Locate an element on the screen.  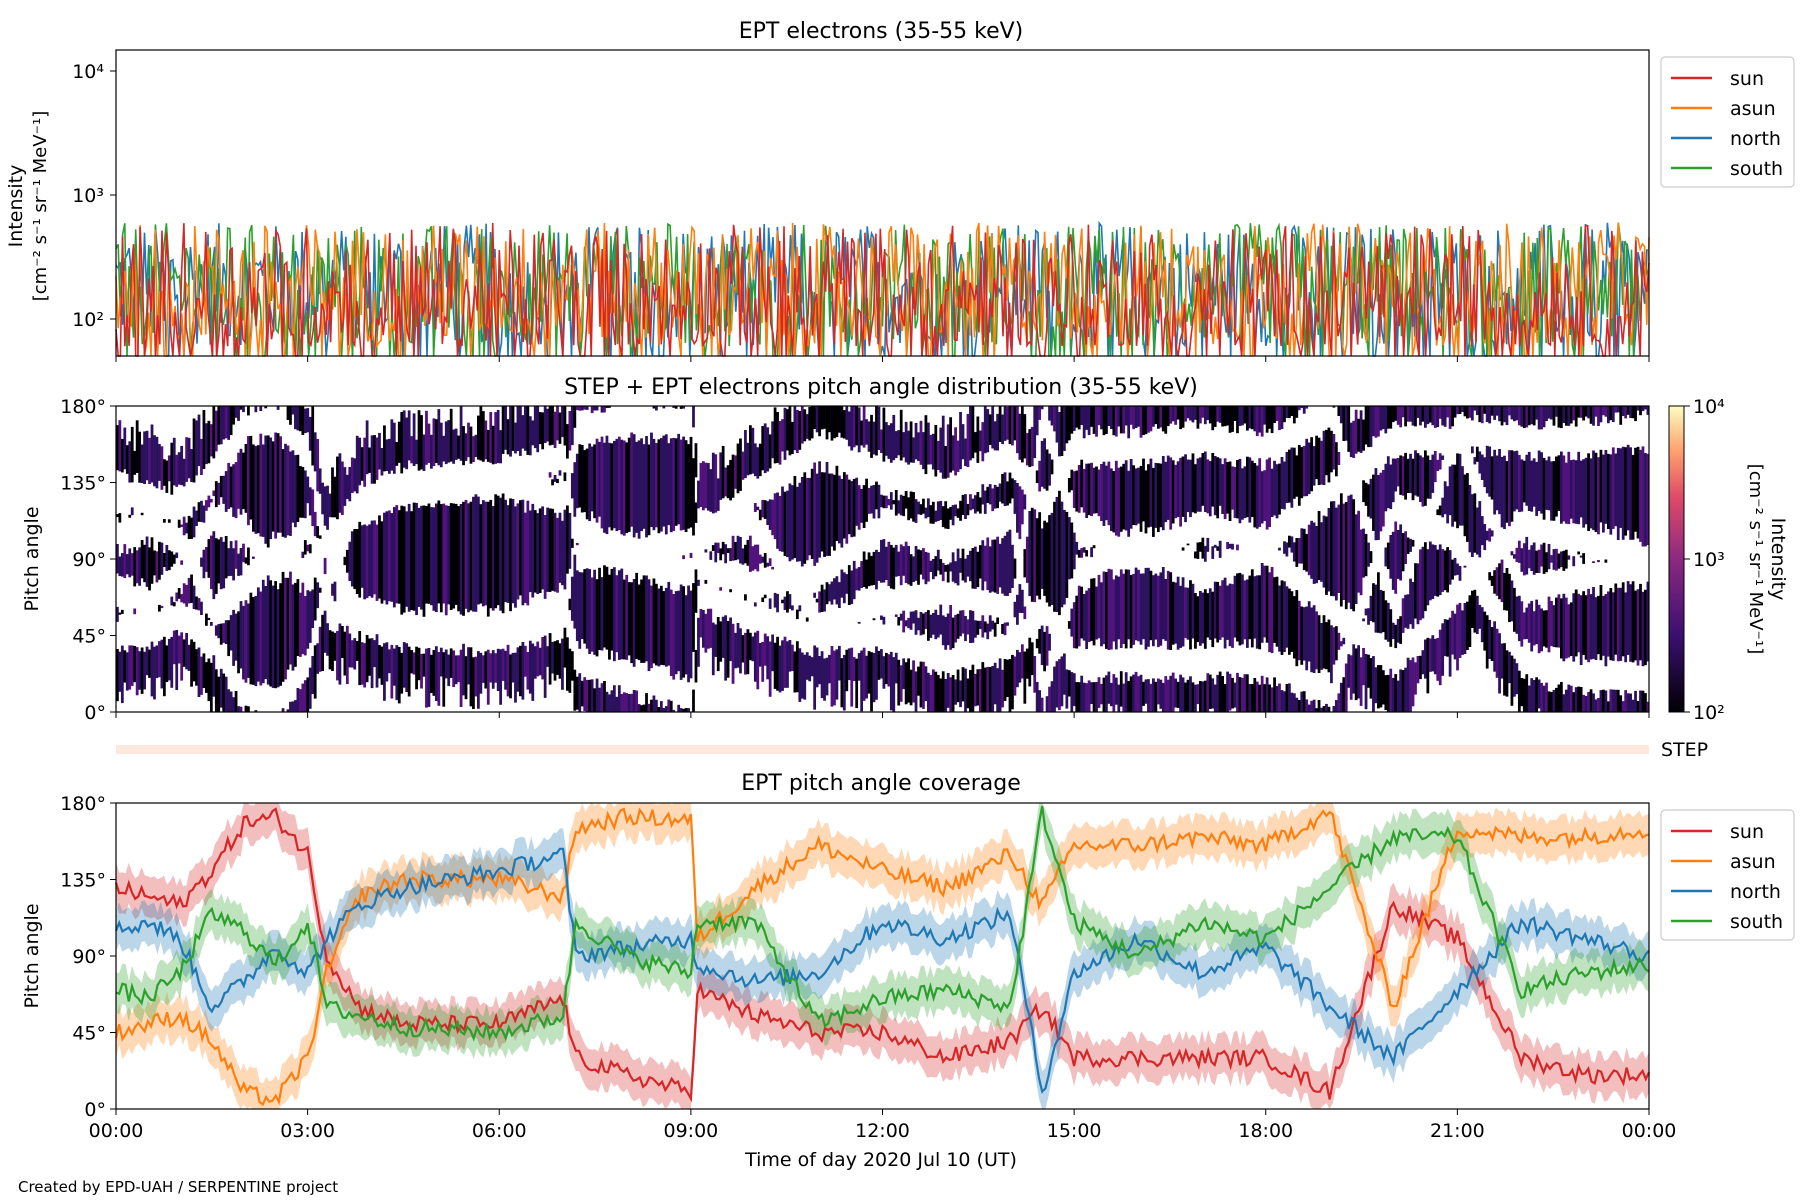
legend-label-asun: asun is located at coordinates (1753, 862).